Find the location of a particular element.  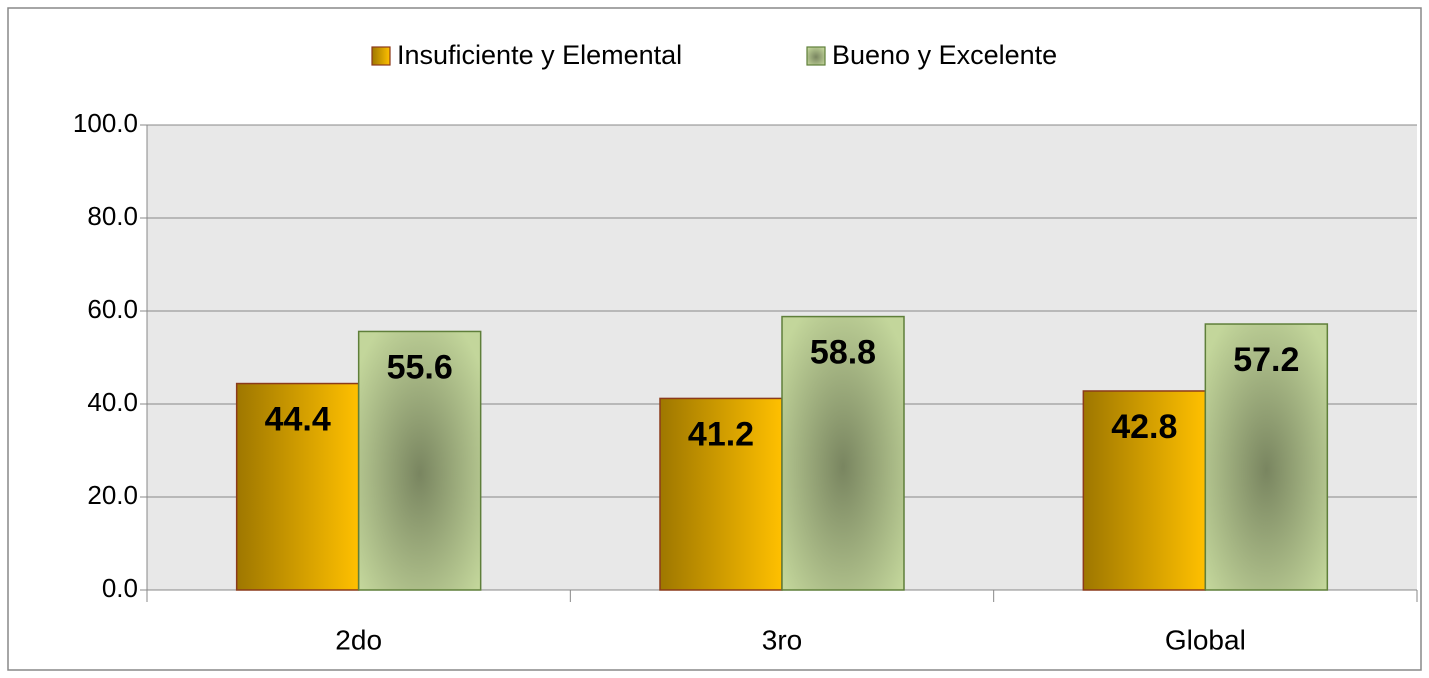

value-label: 57.2 is located at coordinates (1266, 360).